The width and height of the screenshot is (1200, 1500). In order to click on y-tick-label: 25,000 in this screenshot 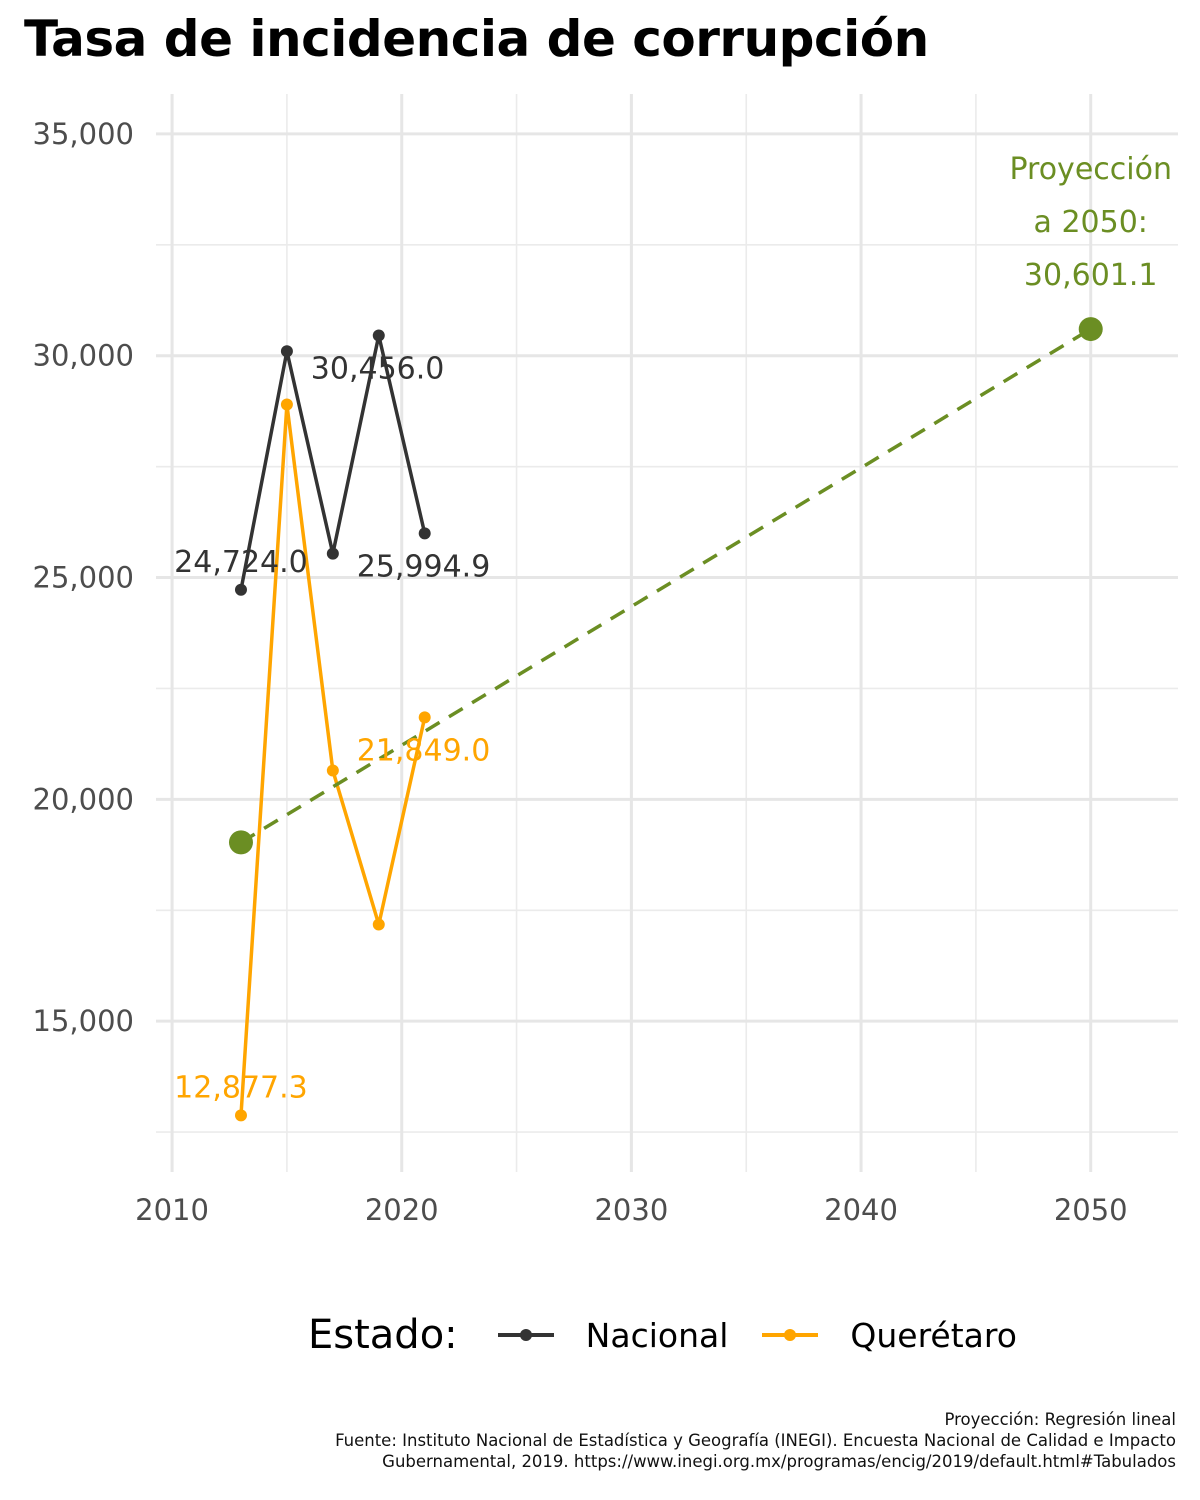, I will do `click(83, 578)`.